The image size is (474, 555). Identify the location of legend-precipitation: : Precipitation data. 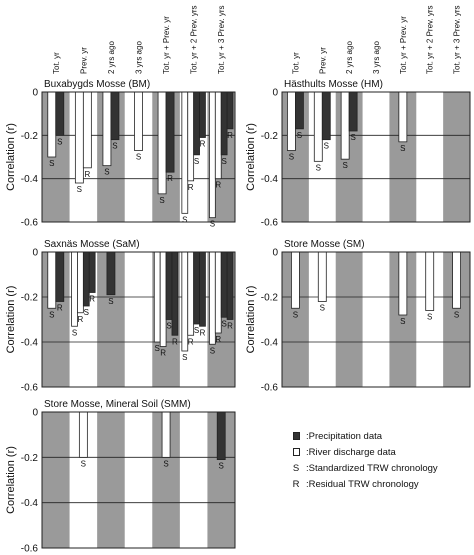
(380, 436).